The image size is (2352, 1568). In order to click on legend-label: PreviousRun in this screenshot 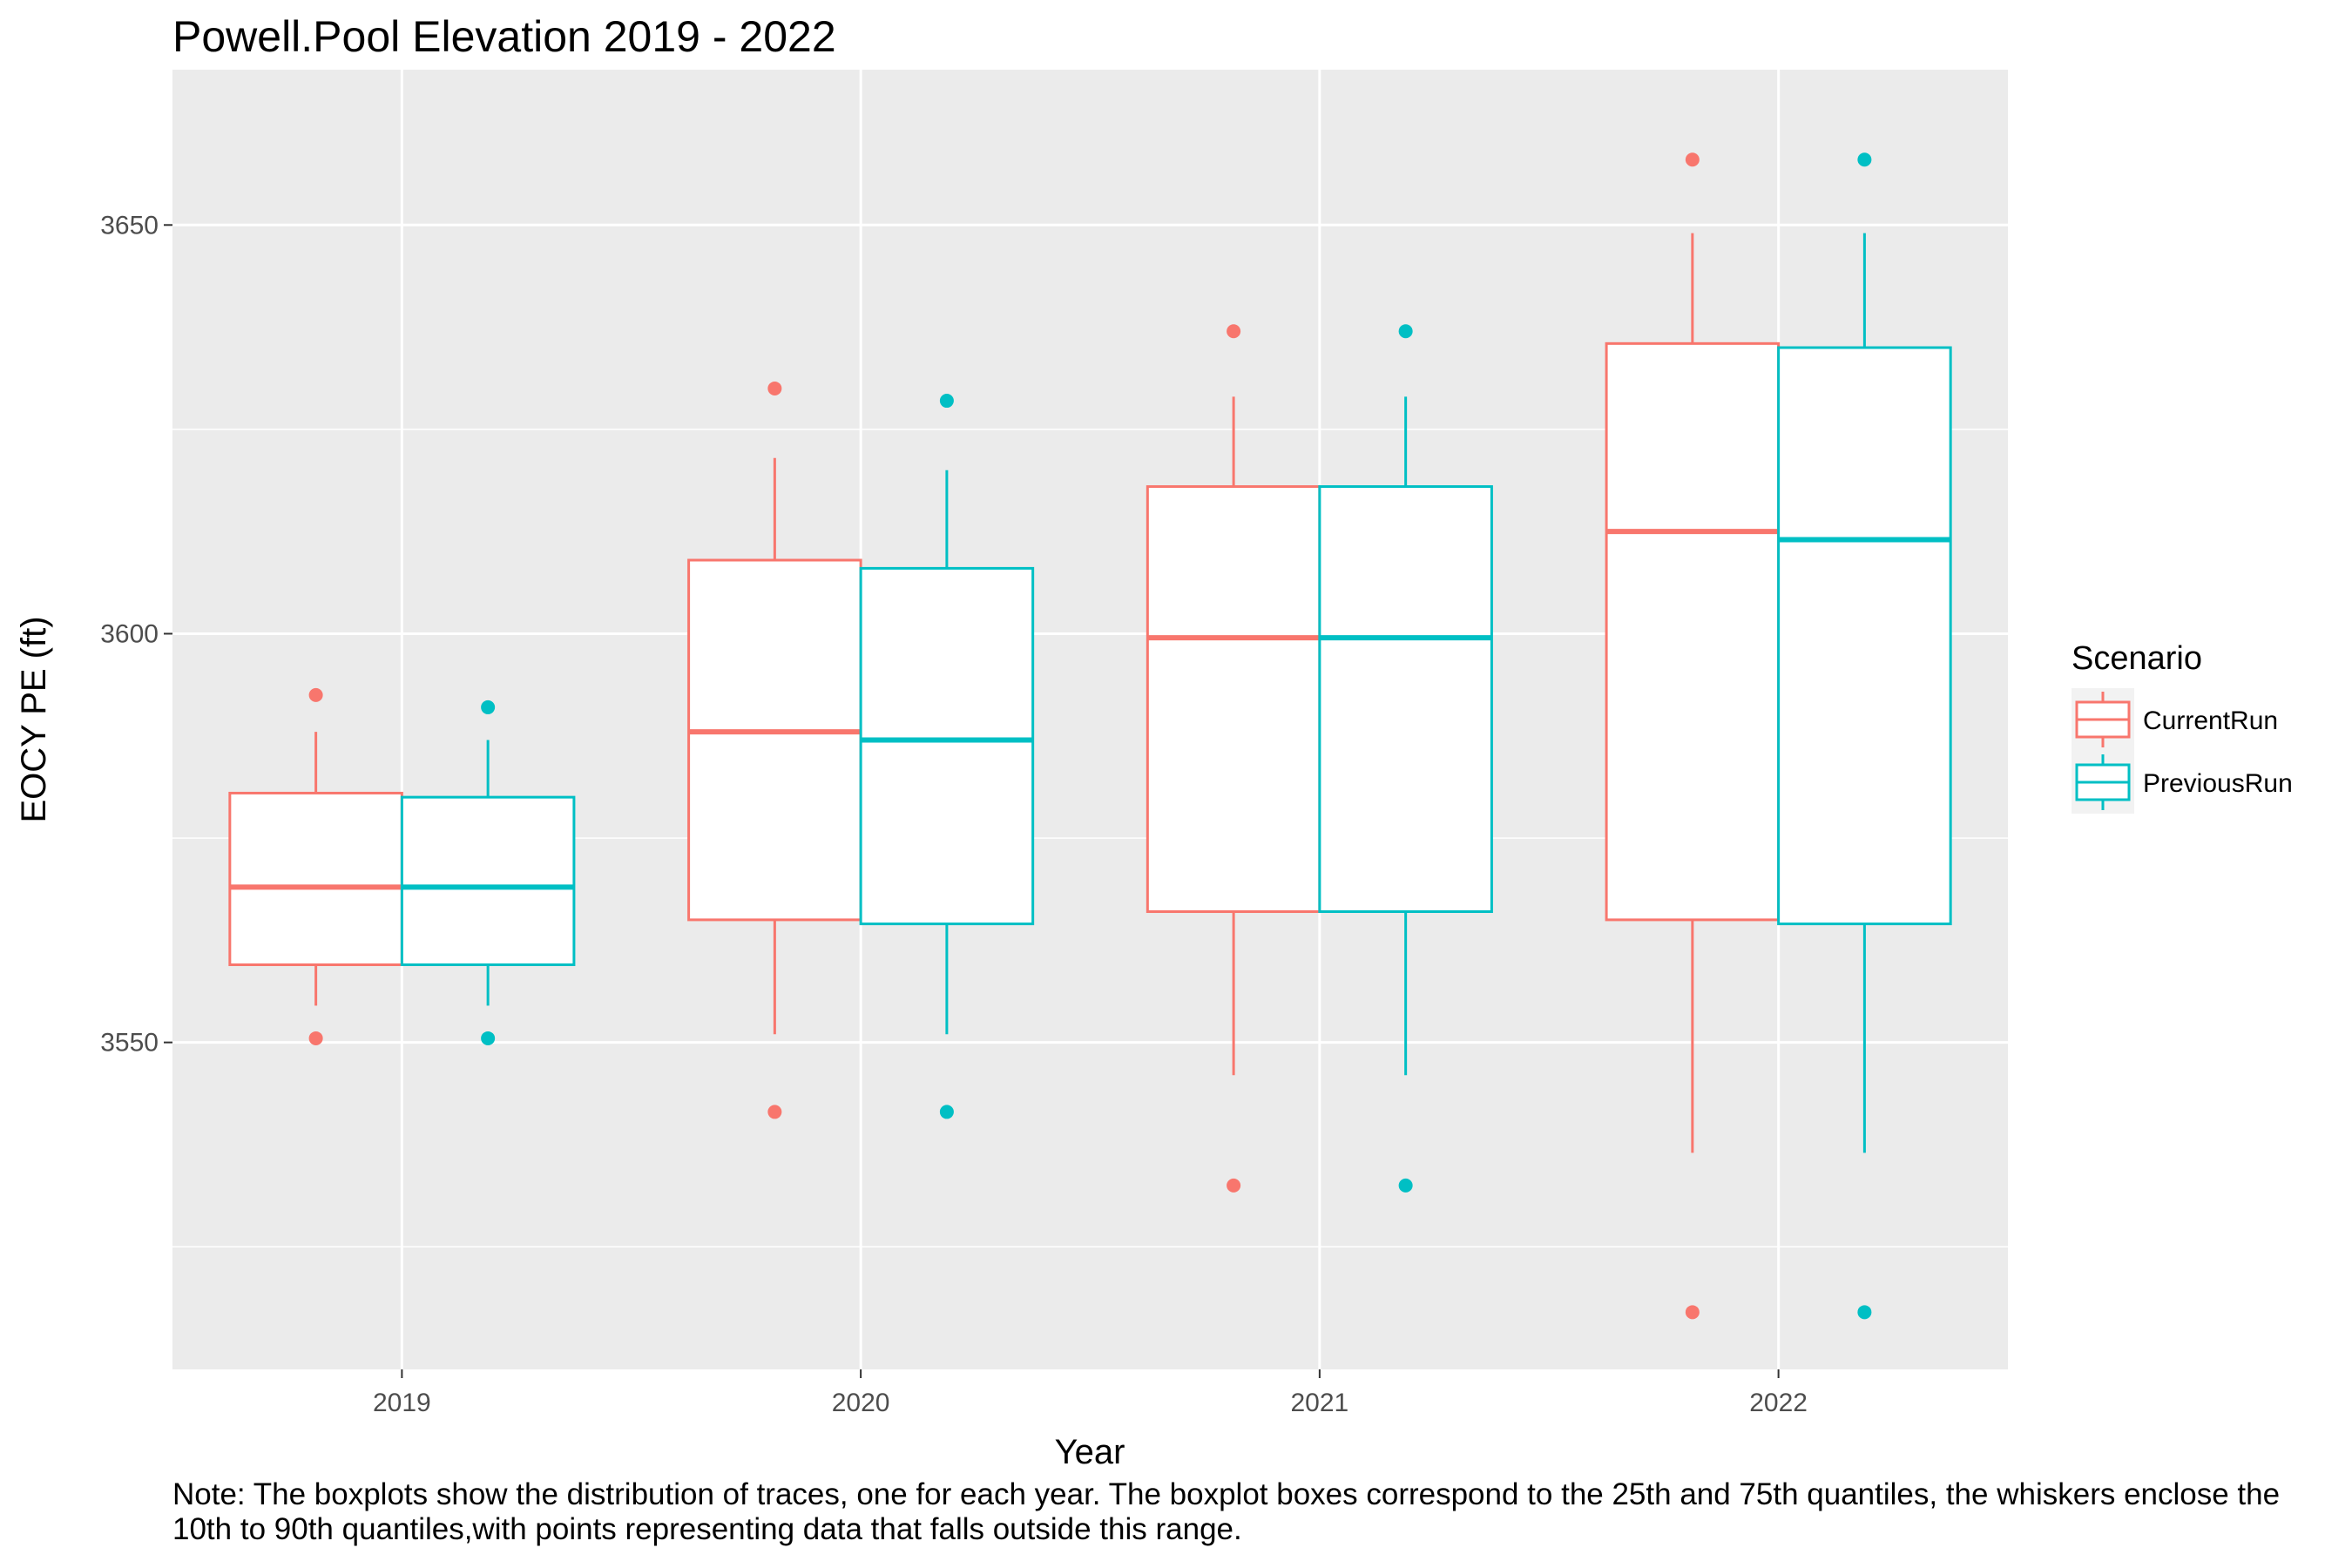, I will do `click(2218, 783)`.